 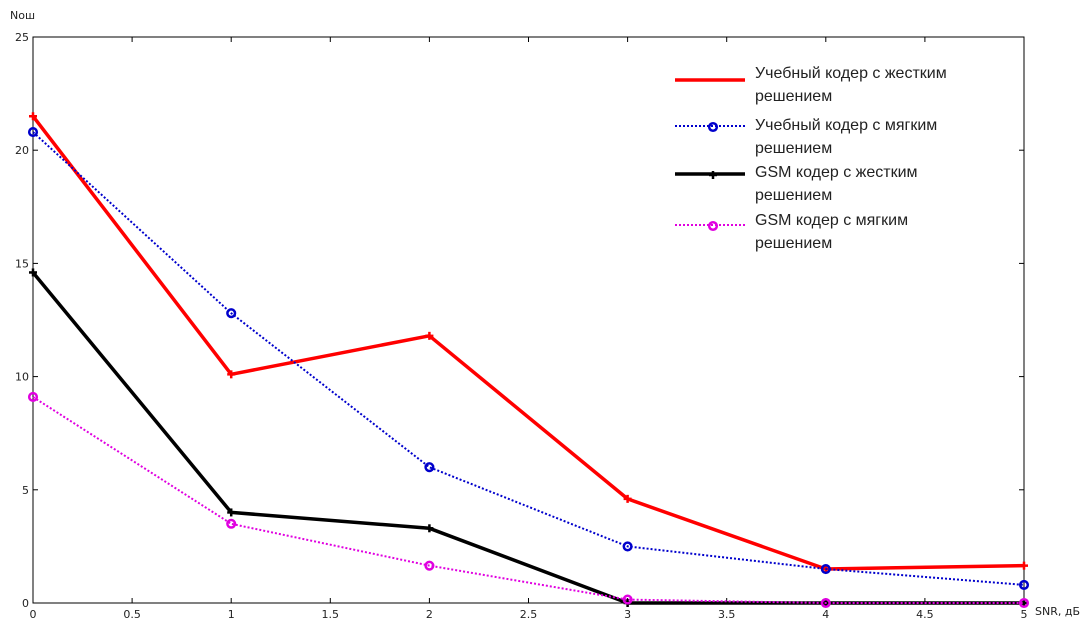 I want to click on y-tick-label: 10, so click(x=22, y=377).